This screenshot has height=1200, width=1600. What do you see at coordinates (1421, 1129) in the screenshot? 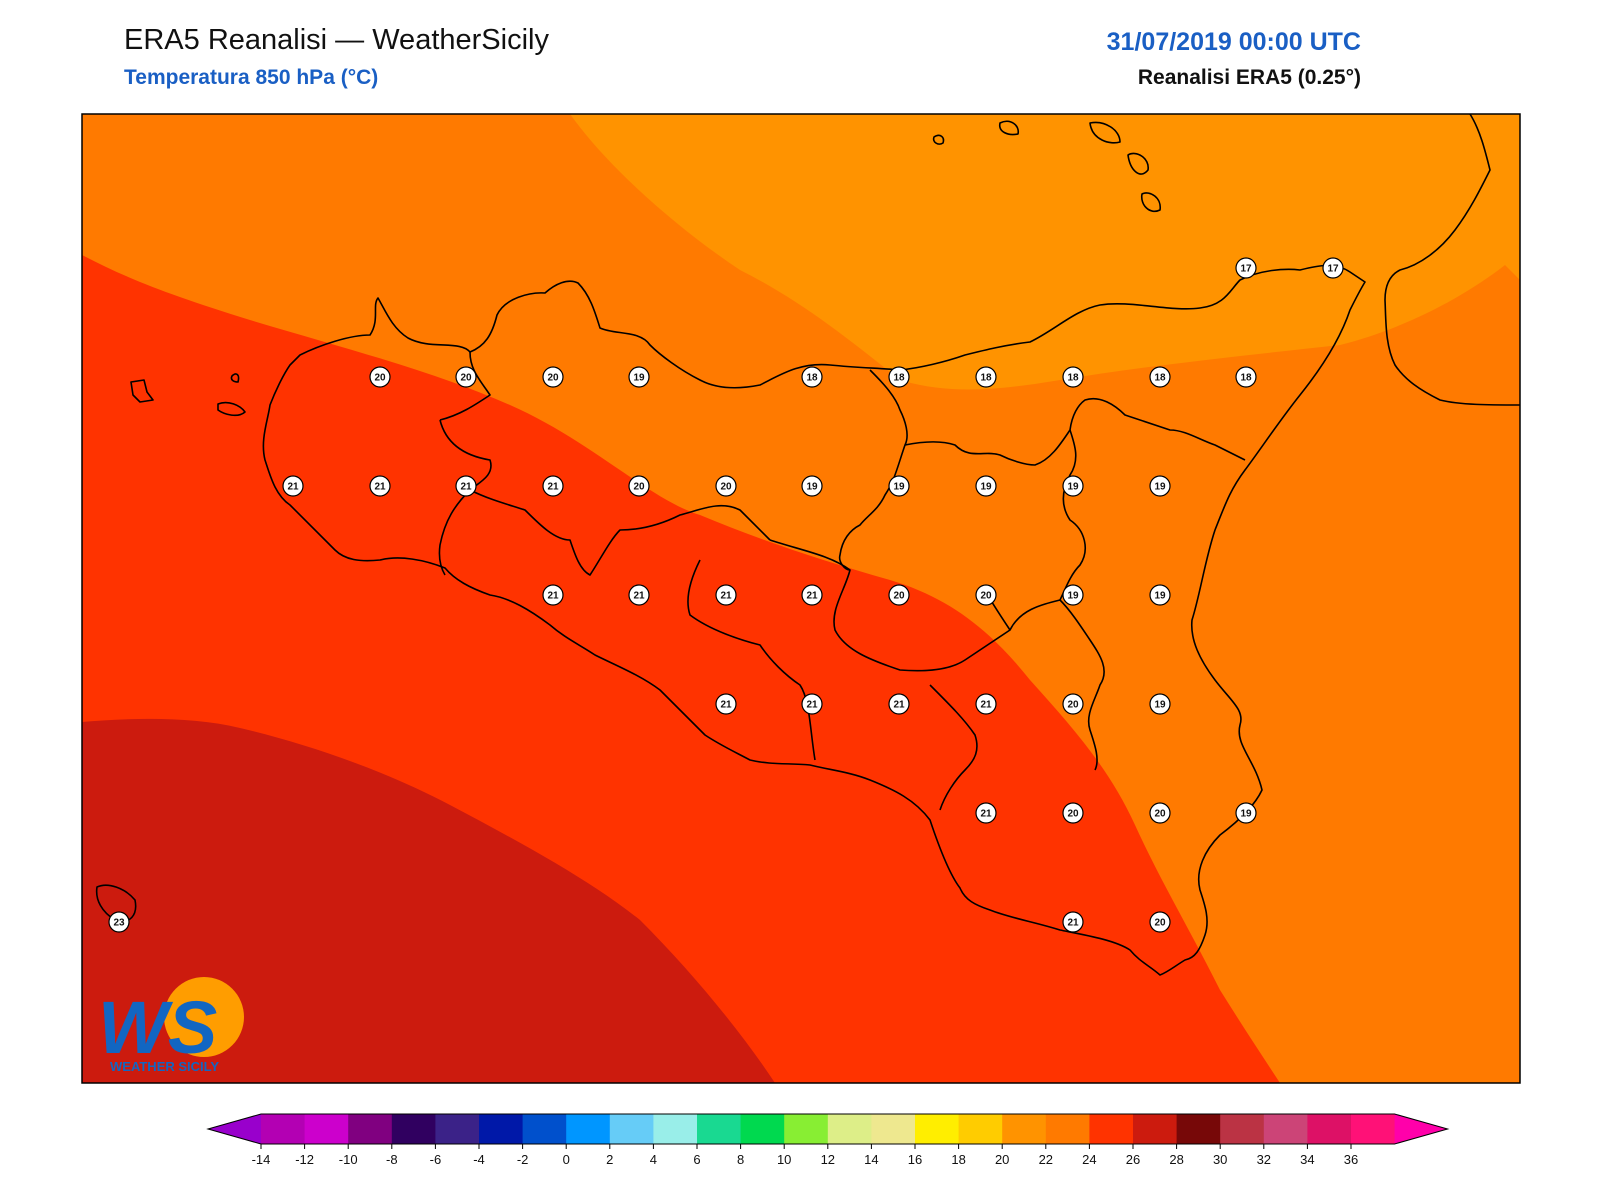
I see `colorbar-high-extension` at bounding box center [1421, 1129].